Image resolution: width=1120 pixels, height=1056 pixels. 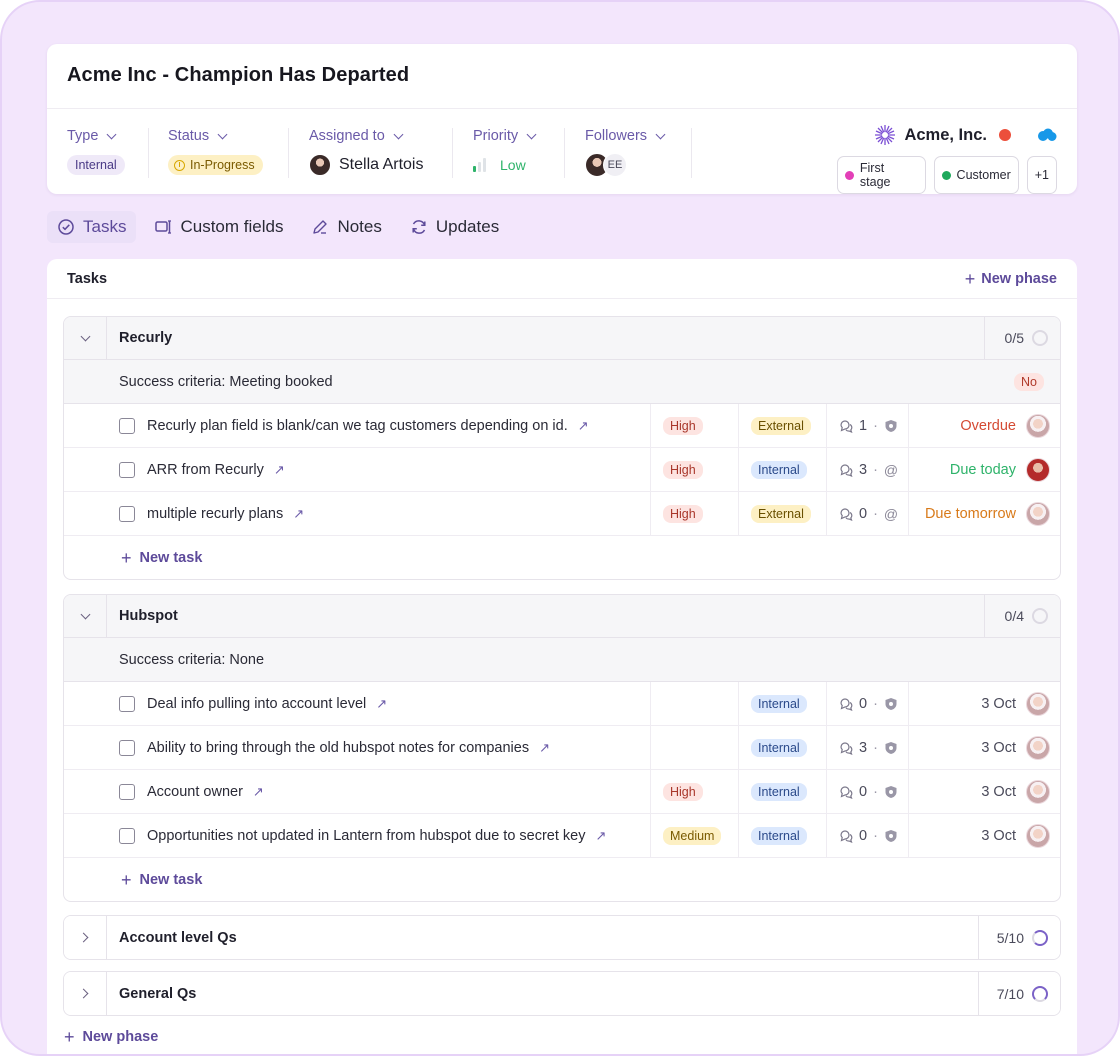 What do you see at coordinates (505, 152) in the screenshot?
I see `priority-field: Priority Low` at bounding box center [505, 152].